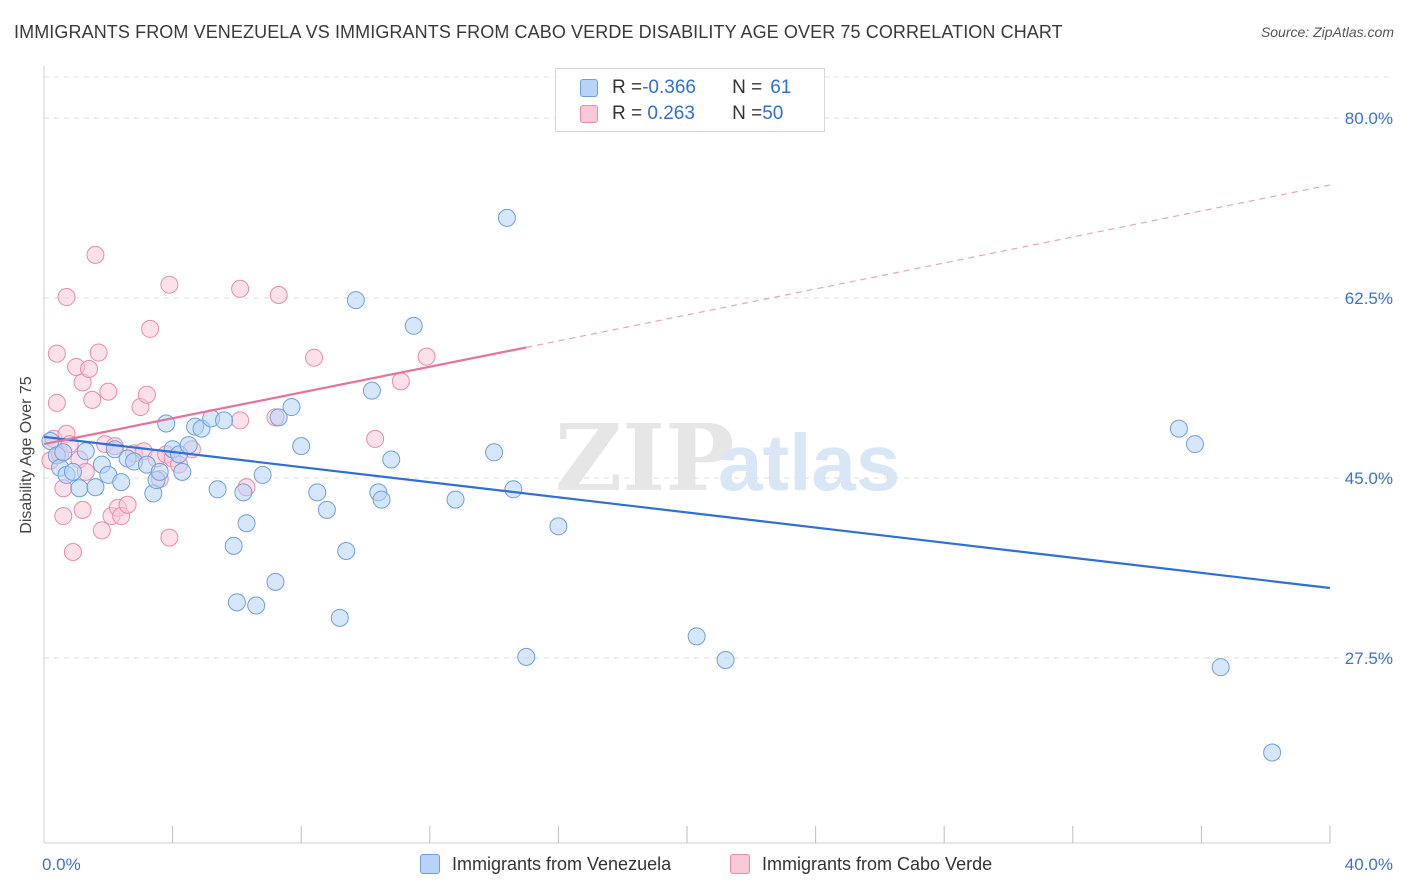  What do you see at coordinates (1369, 658) in the screenshot?
I see `y-tick-label: 27.5%` at bounding box center [1369, 658].